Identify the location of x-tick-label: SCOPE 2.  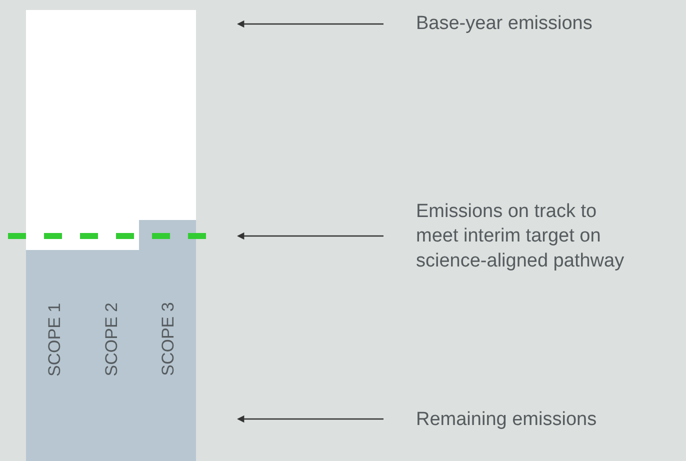
(111, 339).